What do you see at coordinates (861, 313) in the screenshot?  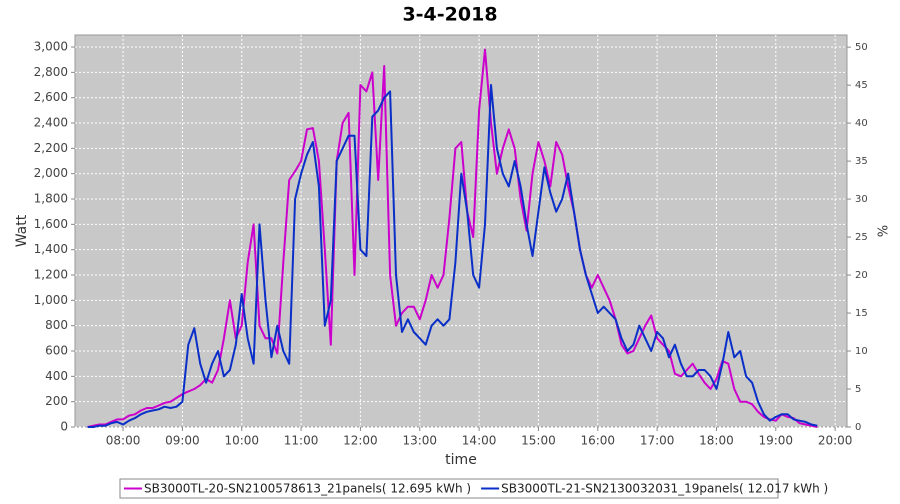 I see `y2-tick-label: 15` at bounding box center [861, 313].